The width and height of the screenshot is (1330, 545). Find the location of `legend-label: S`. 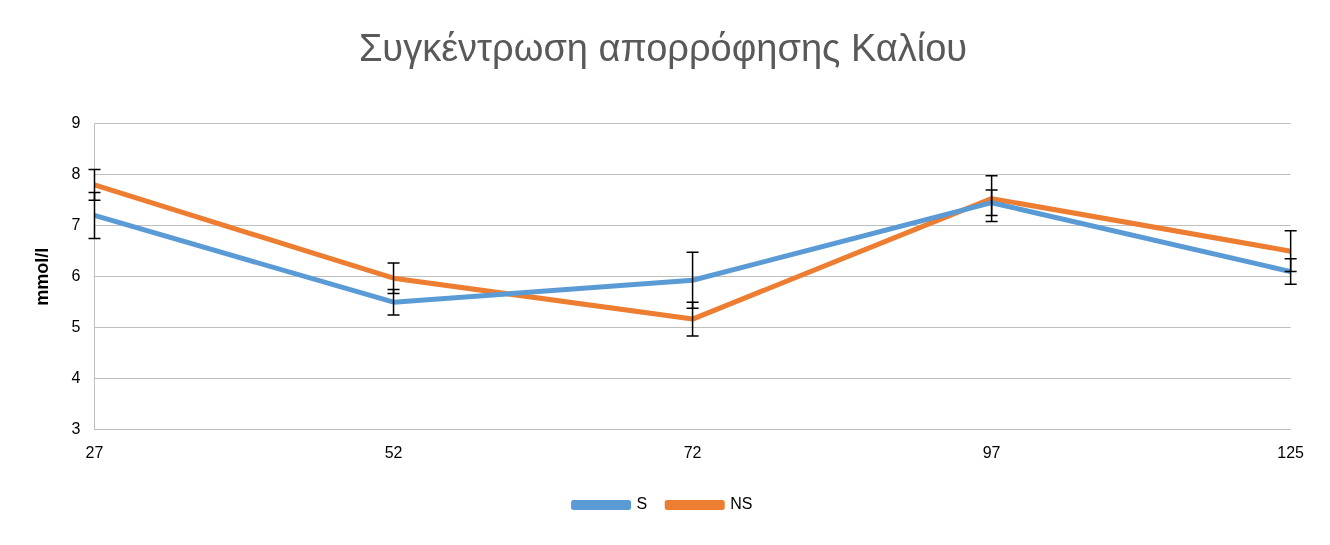

legend-label: S is located at coordinates (642, 504).